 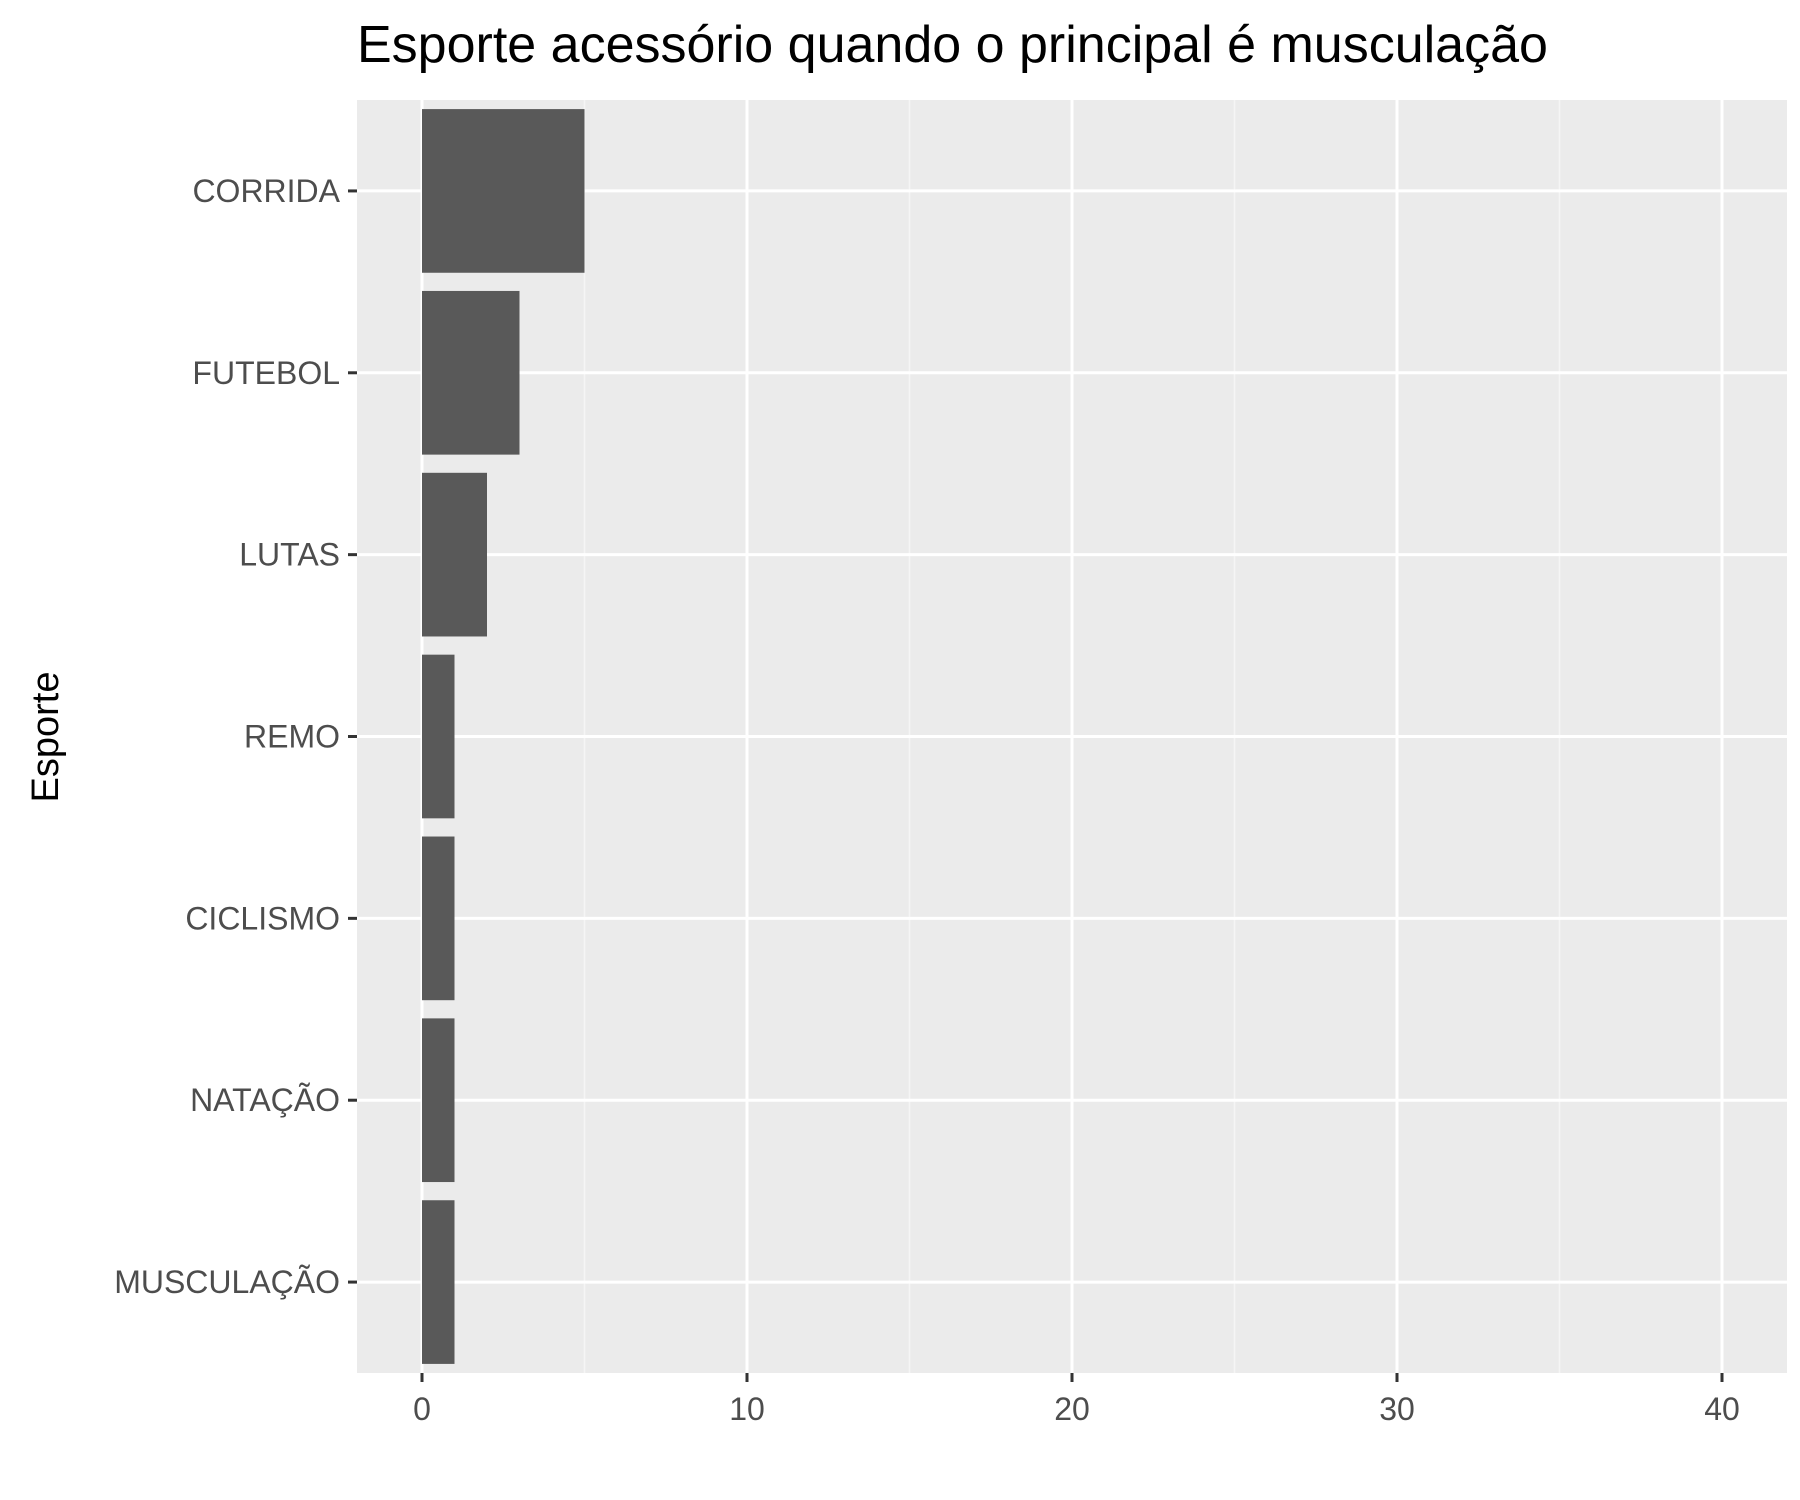 I want to click on x-tick-label: 0, so click(x=422, y=1409).